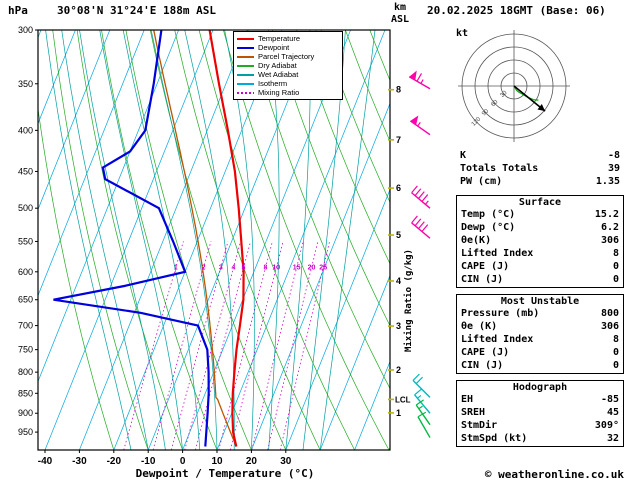 The image size is (629, 486). Describe the element at coordinates (516, 10) in the screenshot. I see `datetime-title: 20.02.2025 18GMT (Base: 06)` at that location.